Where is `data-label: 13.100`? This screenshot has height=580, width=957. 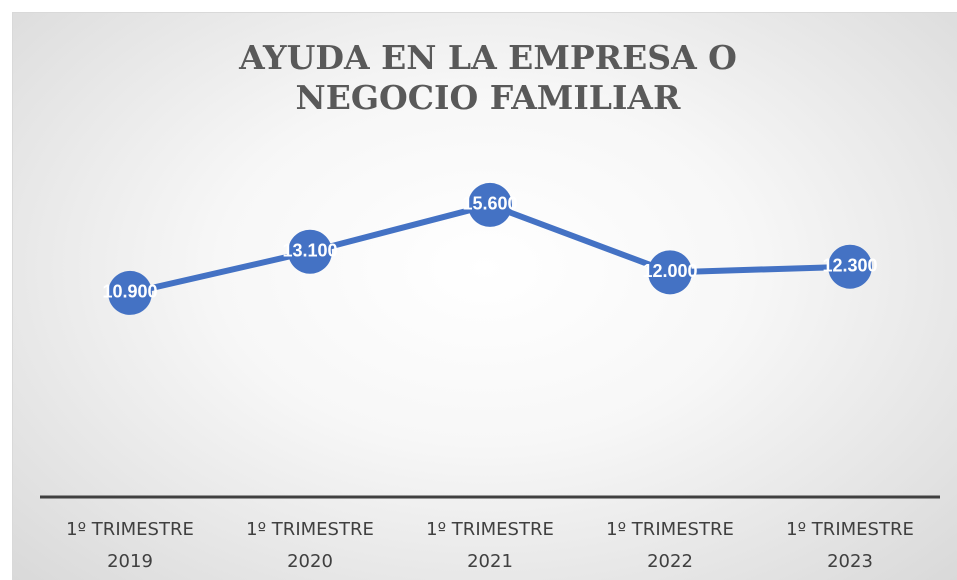 data-label: 13.100 is located at coordinates (309, 250).